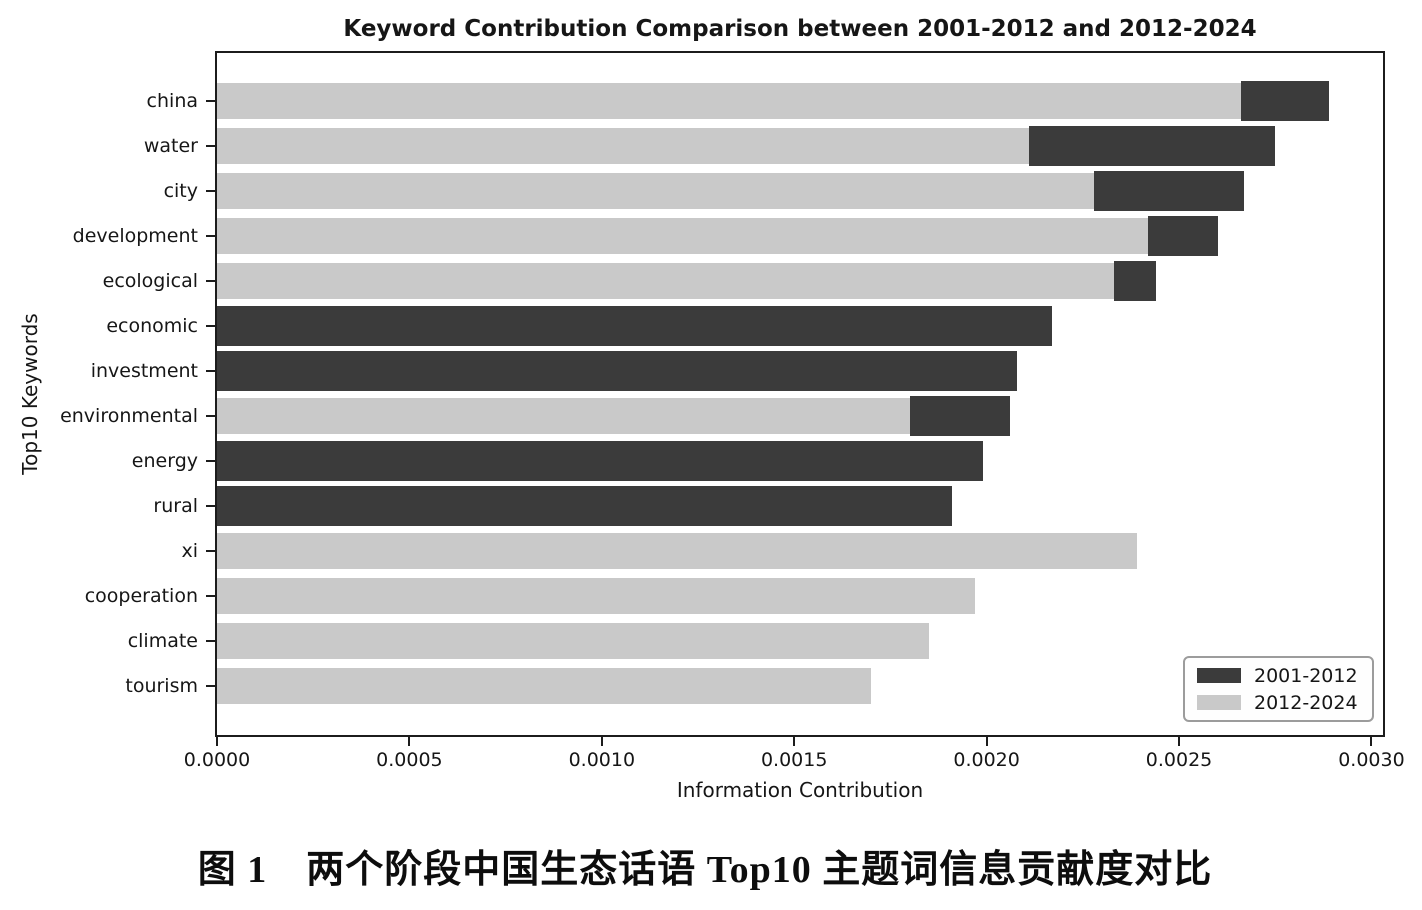 This screenshot has width=1422, height=910. I want to click on bar-2012-2024-city, so click(656, 191).